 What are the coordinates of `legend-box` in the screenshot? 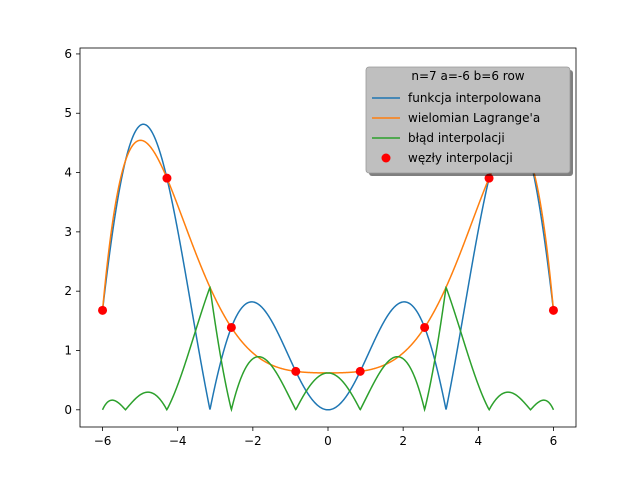 It's located at (468, 120).